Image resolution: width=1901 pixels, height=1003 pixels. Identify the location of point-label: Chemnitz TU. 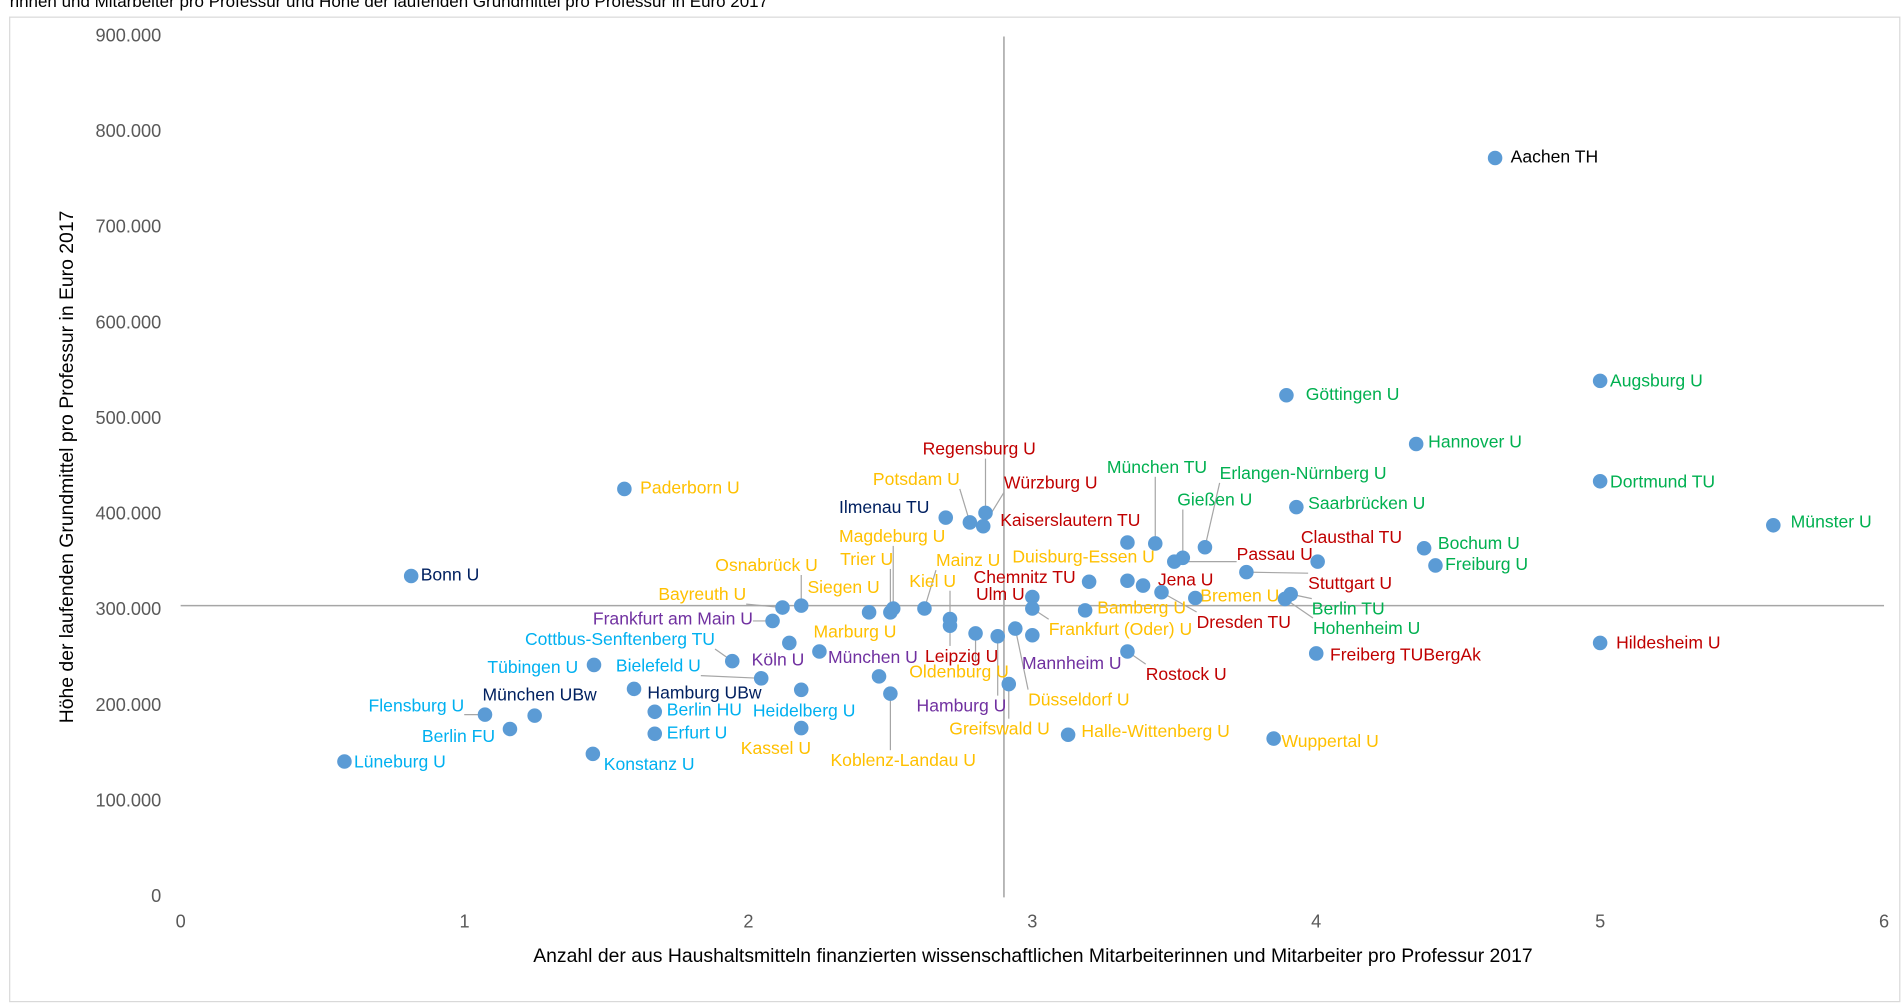
(1025, 577).